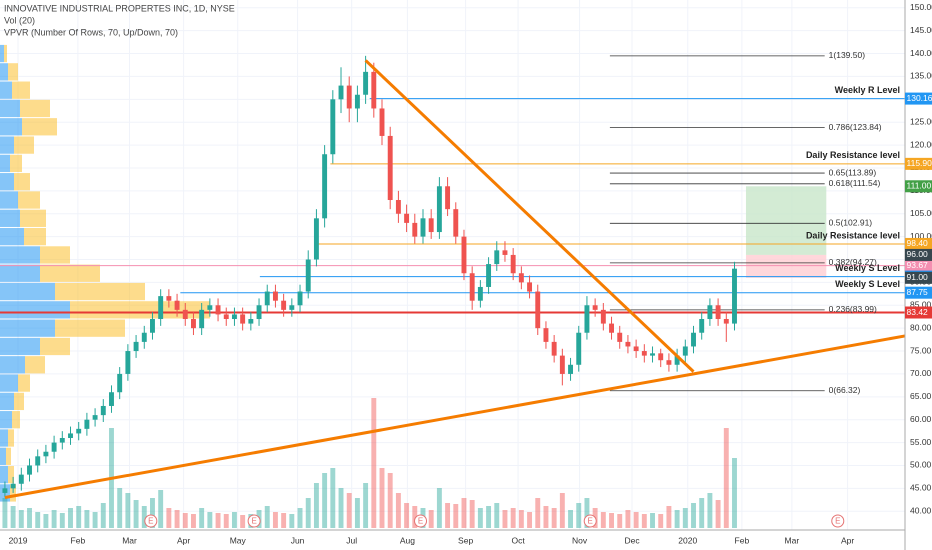 The height and width of the screenshot is (550, 932). Describe the element at coordinates (921, 7) in the screenshot. I see `y-tick-label: 150.00` at that location.